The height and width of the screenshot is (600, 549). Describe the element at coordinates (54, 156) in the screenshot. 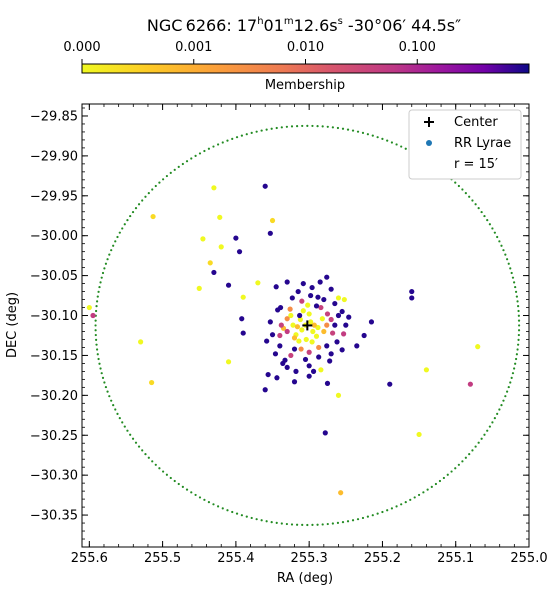

I see `y-tick-label: −29.90` at that location.